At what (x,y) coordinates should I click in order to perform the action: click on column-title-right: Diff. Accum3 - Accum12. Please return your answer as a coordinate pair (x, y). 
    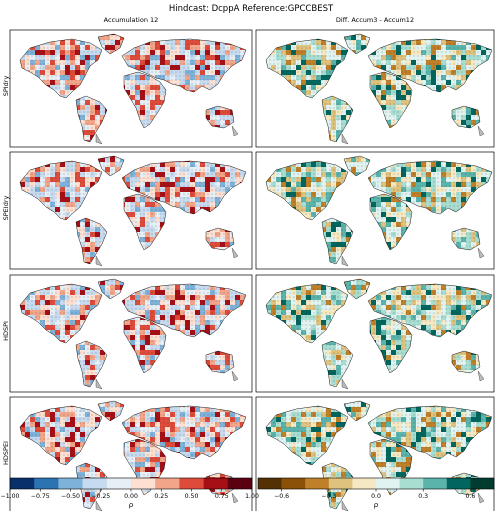
    Looking at the image, I should click on (375, 20).